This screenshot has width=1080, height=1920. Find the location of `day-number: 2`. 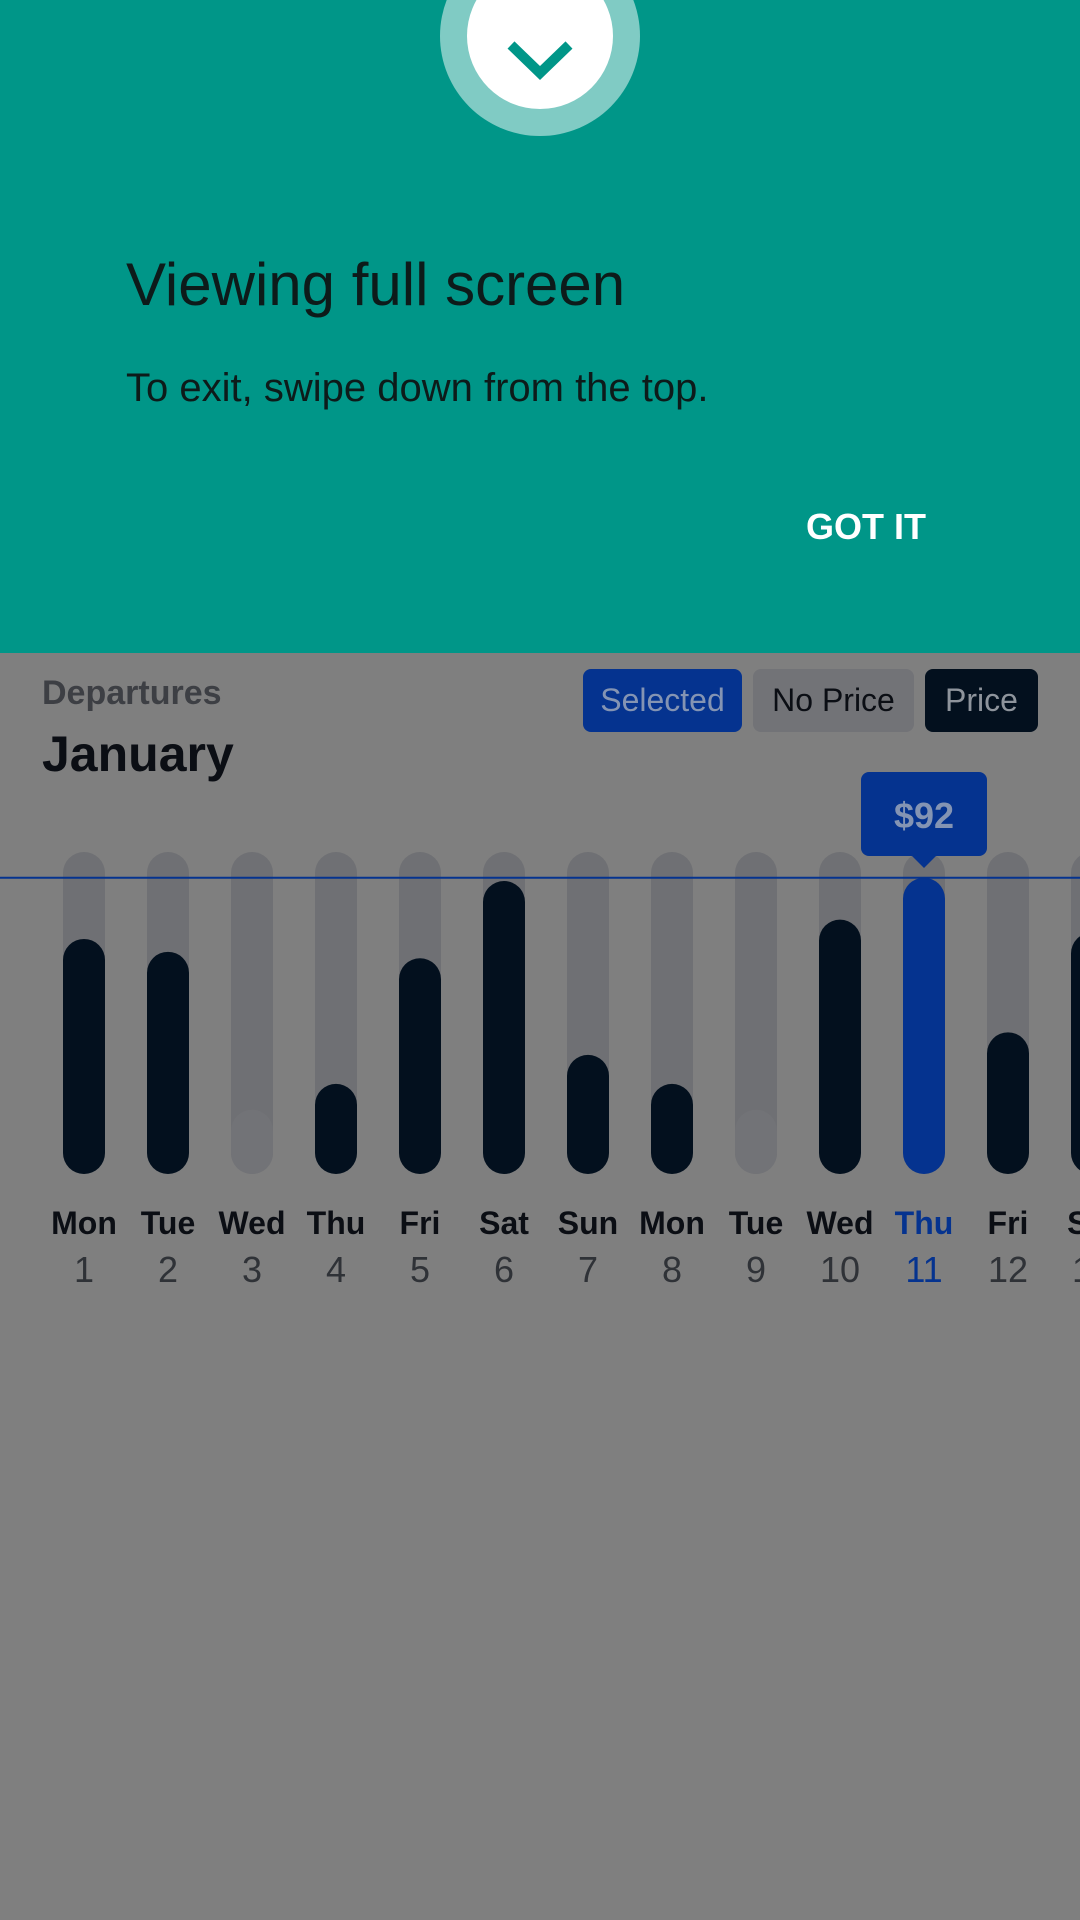

day-number: 2 is located at coordinates (168, 1269).